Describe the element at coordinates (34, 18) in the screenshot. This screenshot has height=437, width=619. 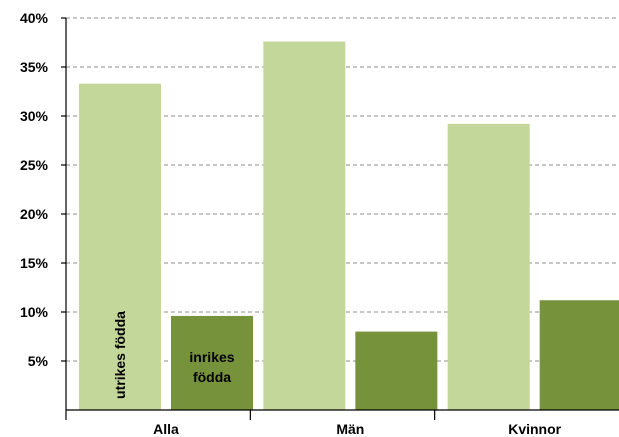
I see `y-tick-label: 40%` at that location.